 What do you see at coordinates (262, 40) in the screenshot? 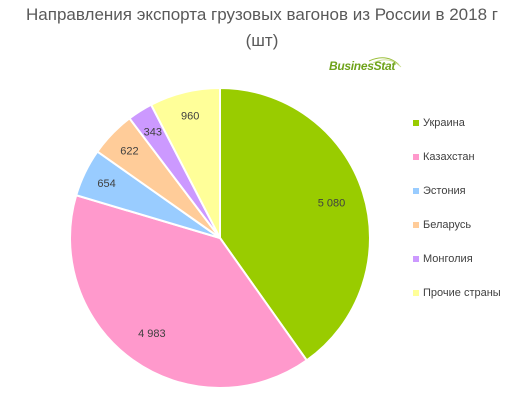
I see `chart-title-line2: (шт)` at bounding box center [262, 40].